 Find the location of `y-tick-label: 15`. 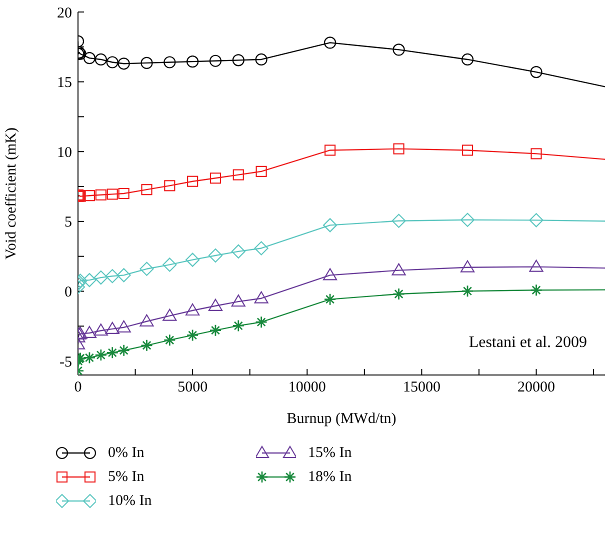

y-tick-label: 15 is located at coordinates (64, 83).